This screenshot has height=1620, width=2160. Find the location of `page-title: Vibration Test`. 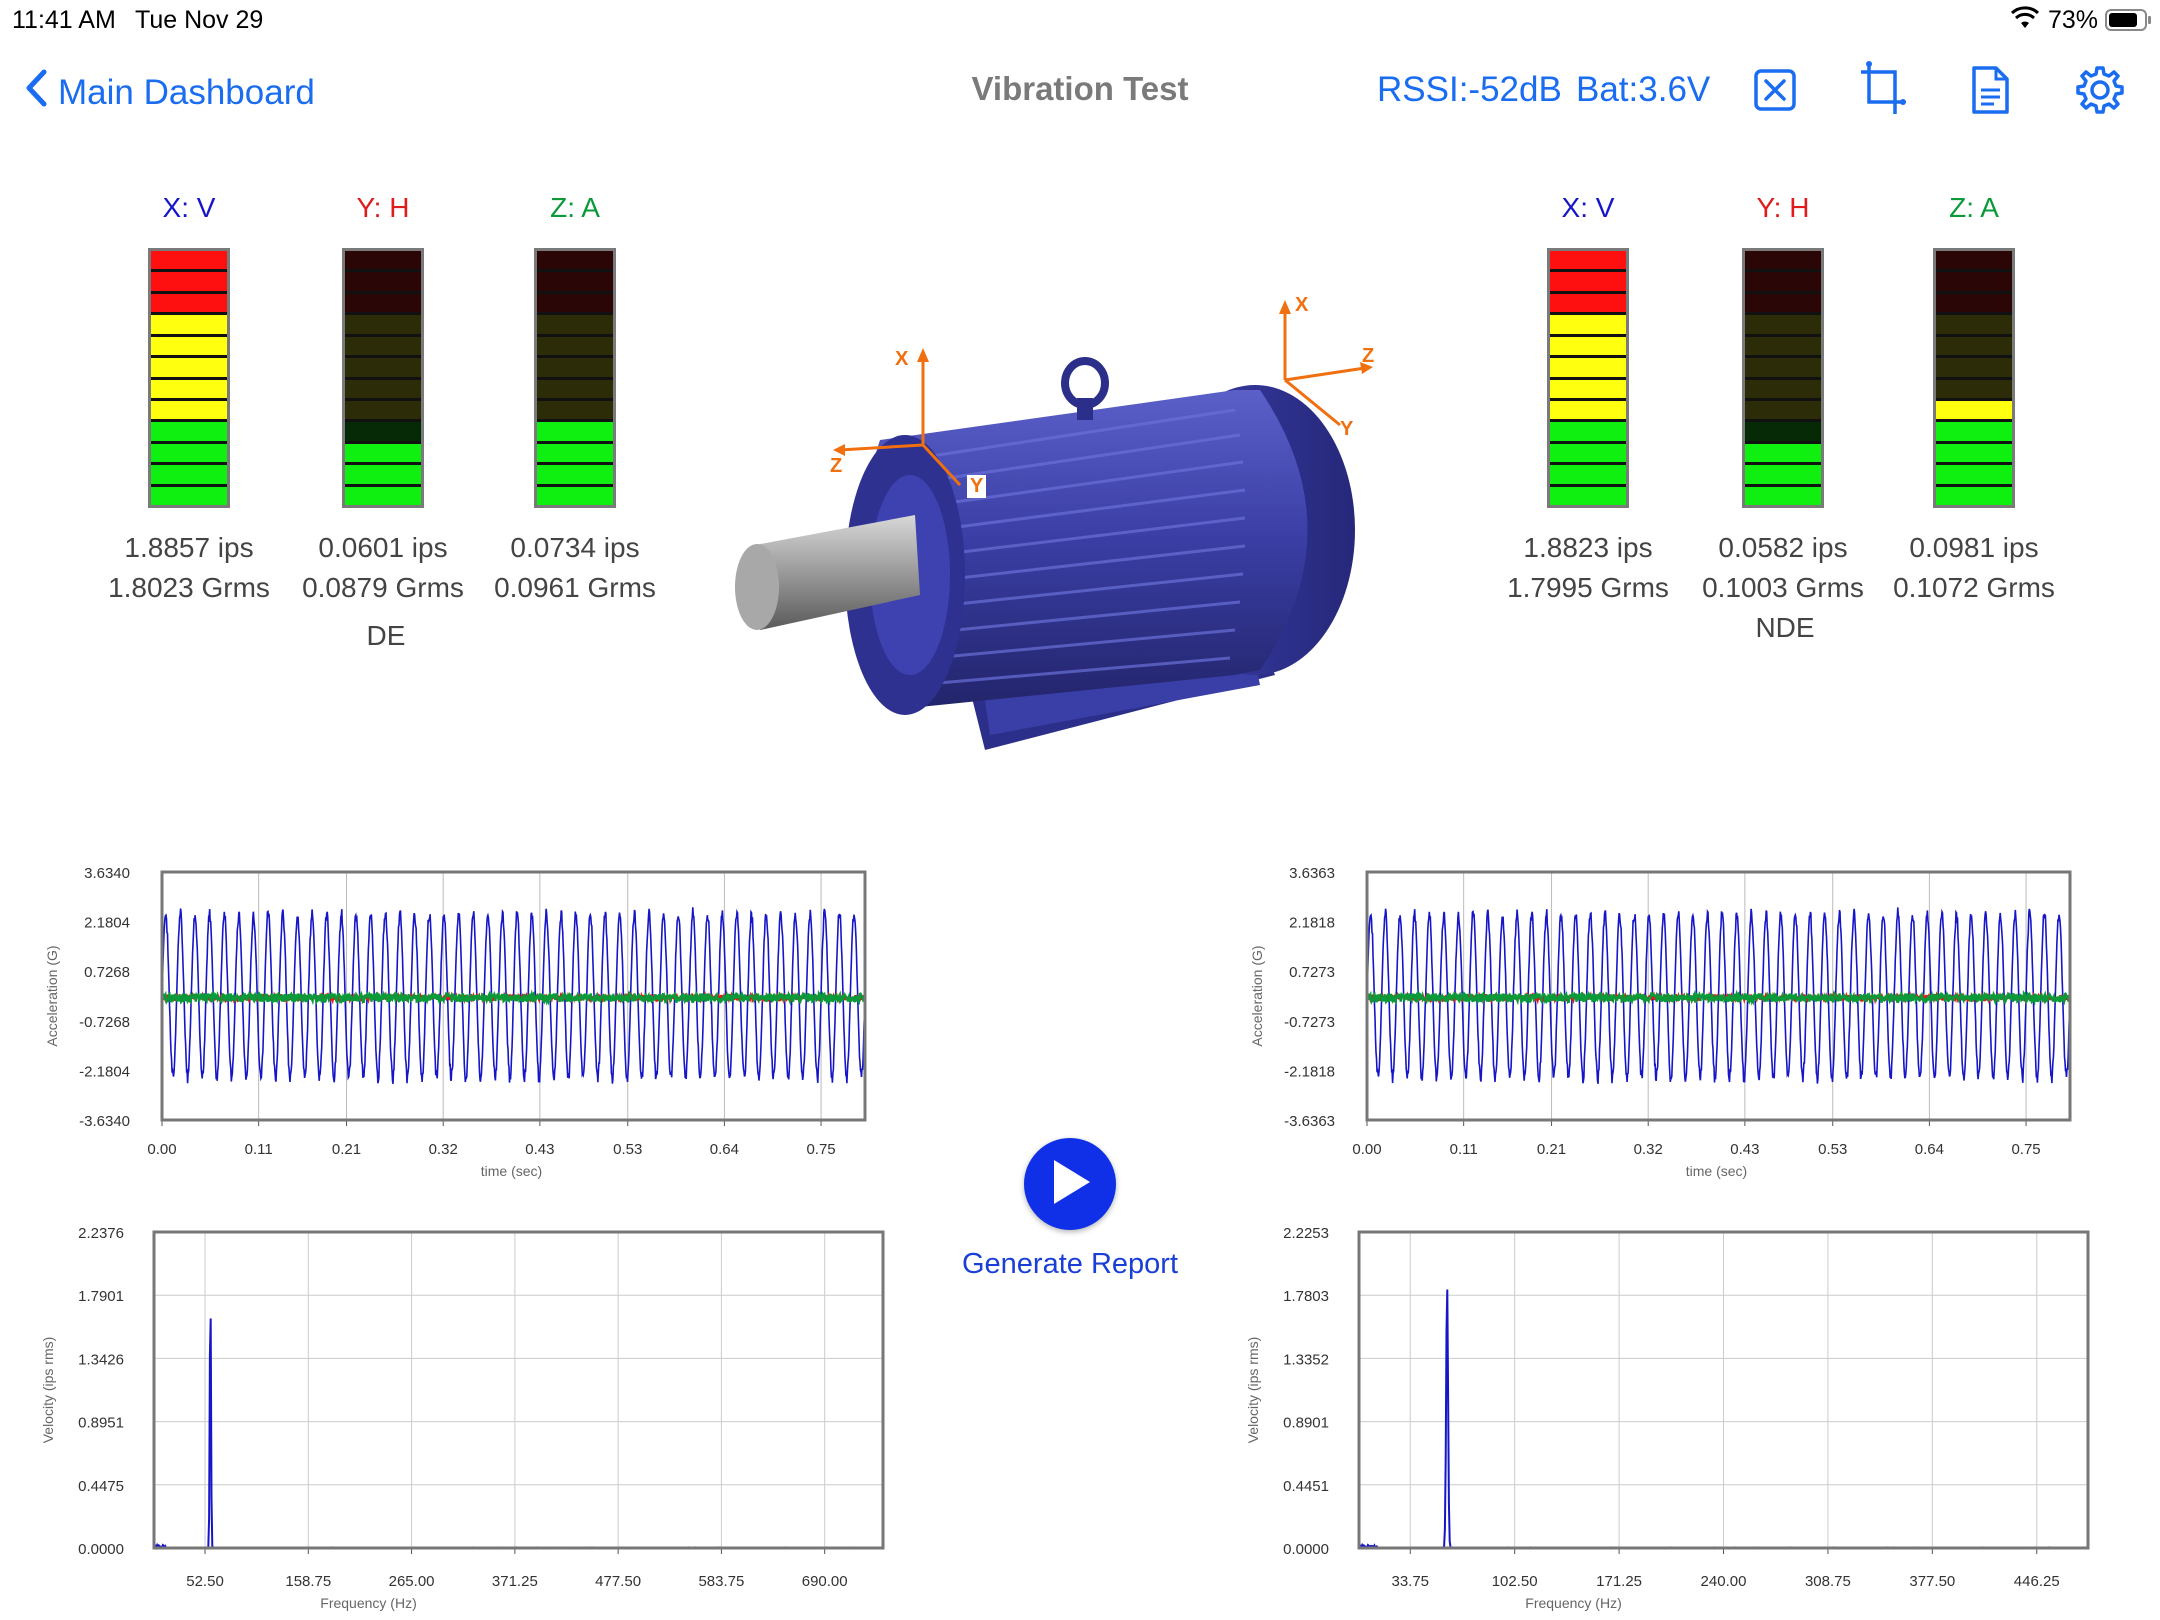

page-title: Vibration Test is located at coordinates (1080, 88).